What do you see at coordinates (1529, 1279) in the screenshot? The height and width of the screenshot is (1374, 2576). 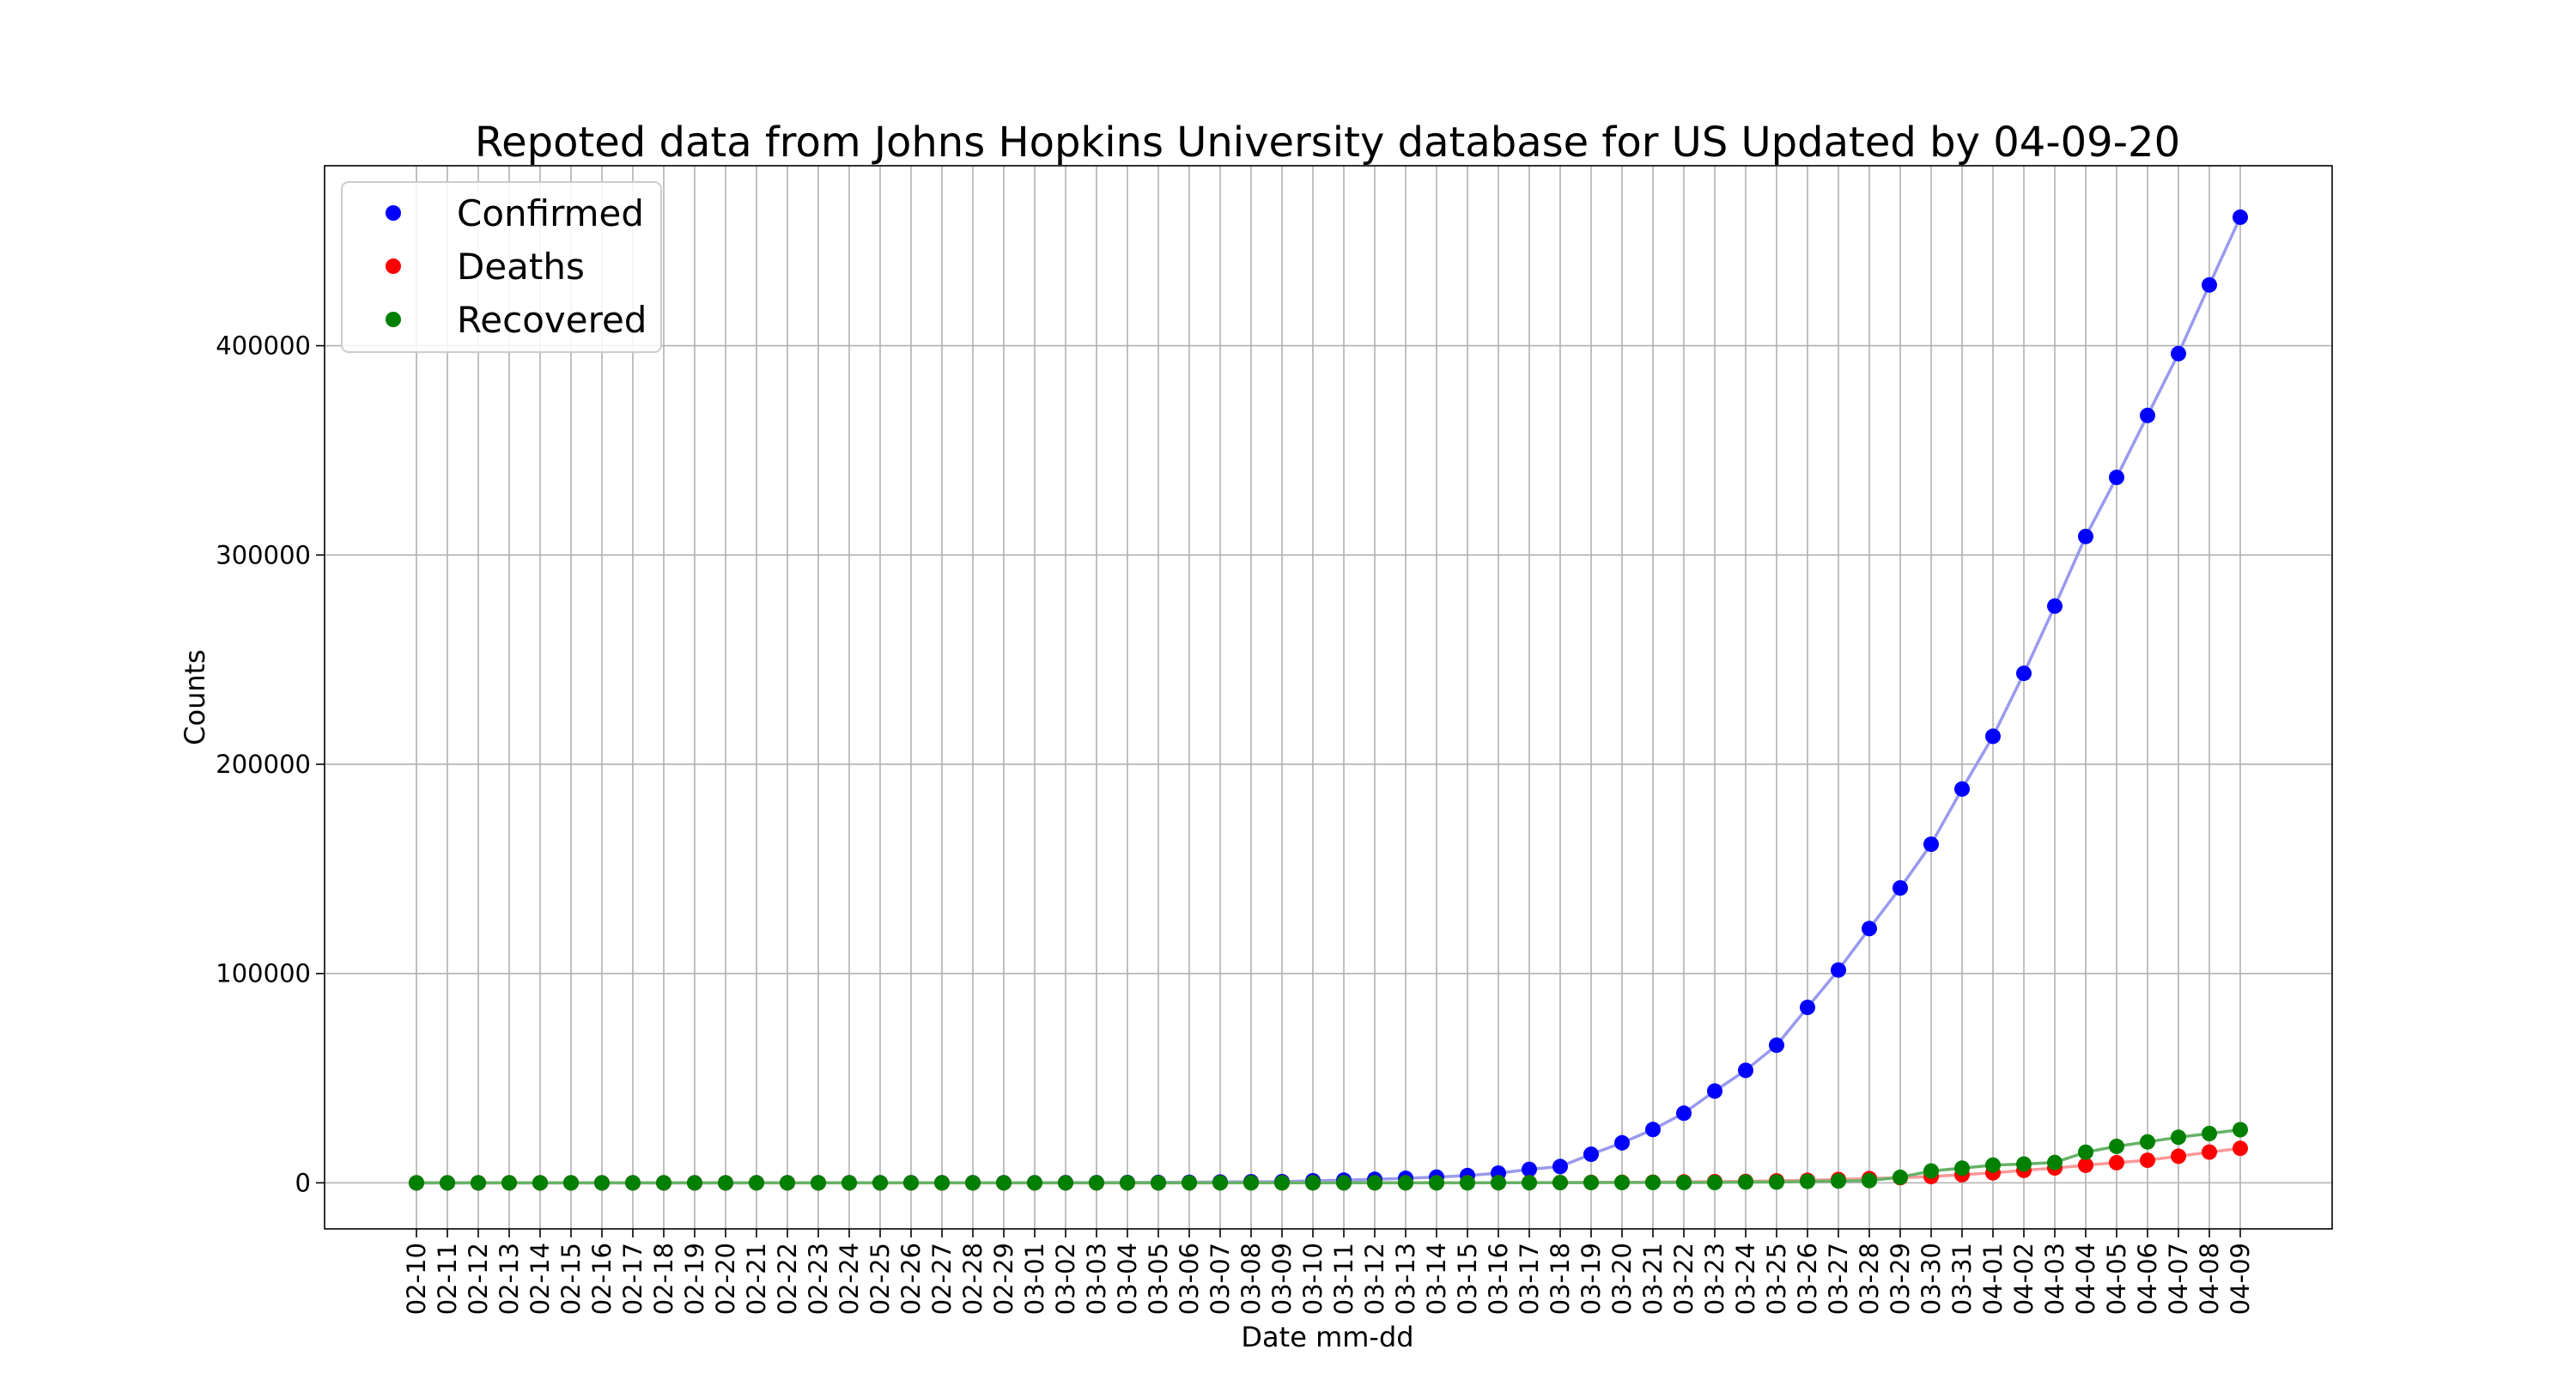 I see `x-tick-label: 03-17` at bounding box center [1529, 1279].